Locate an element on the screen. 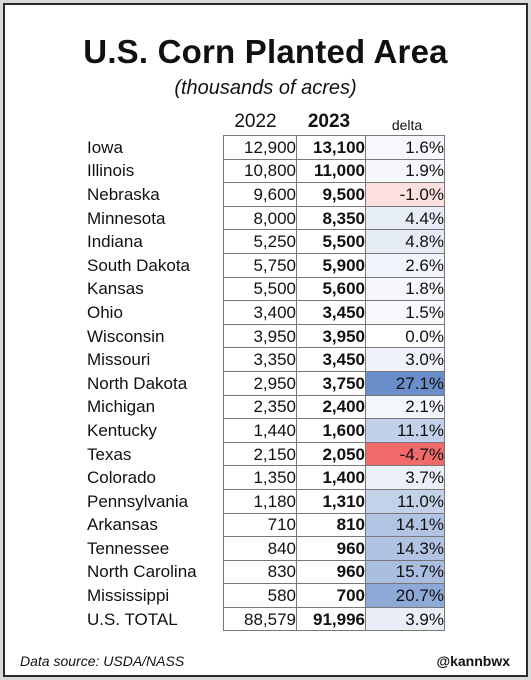 This screenshot has width=531, height=680. delta-cell: 3.9% is located at coordinates (405, 619).